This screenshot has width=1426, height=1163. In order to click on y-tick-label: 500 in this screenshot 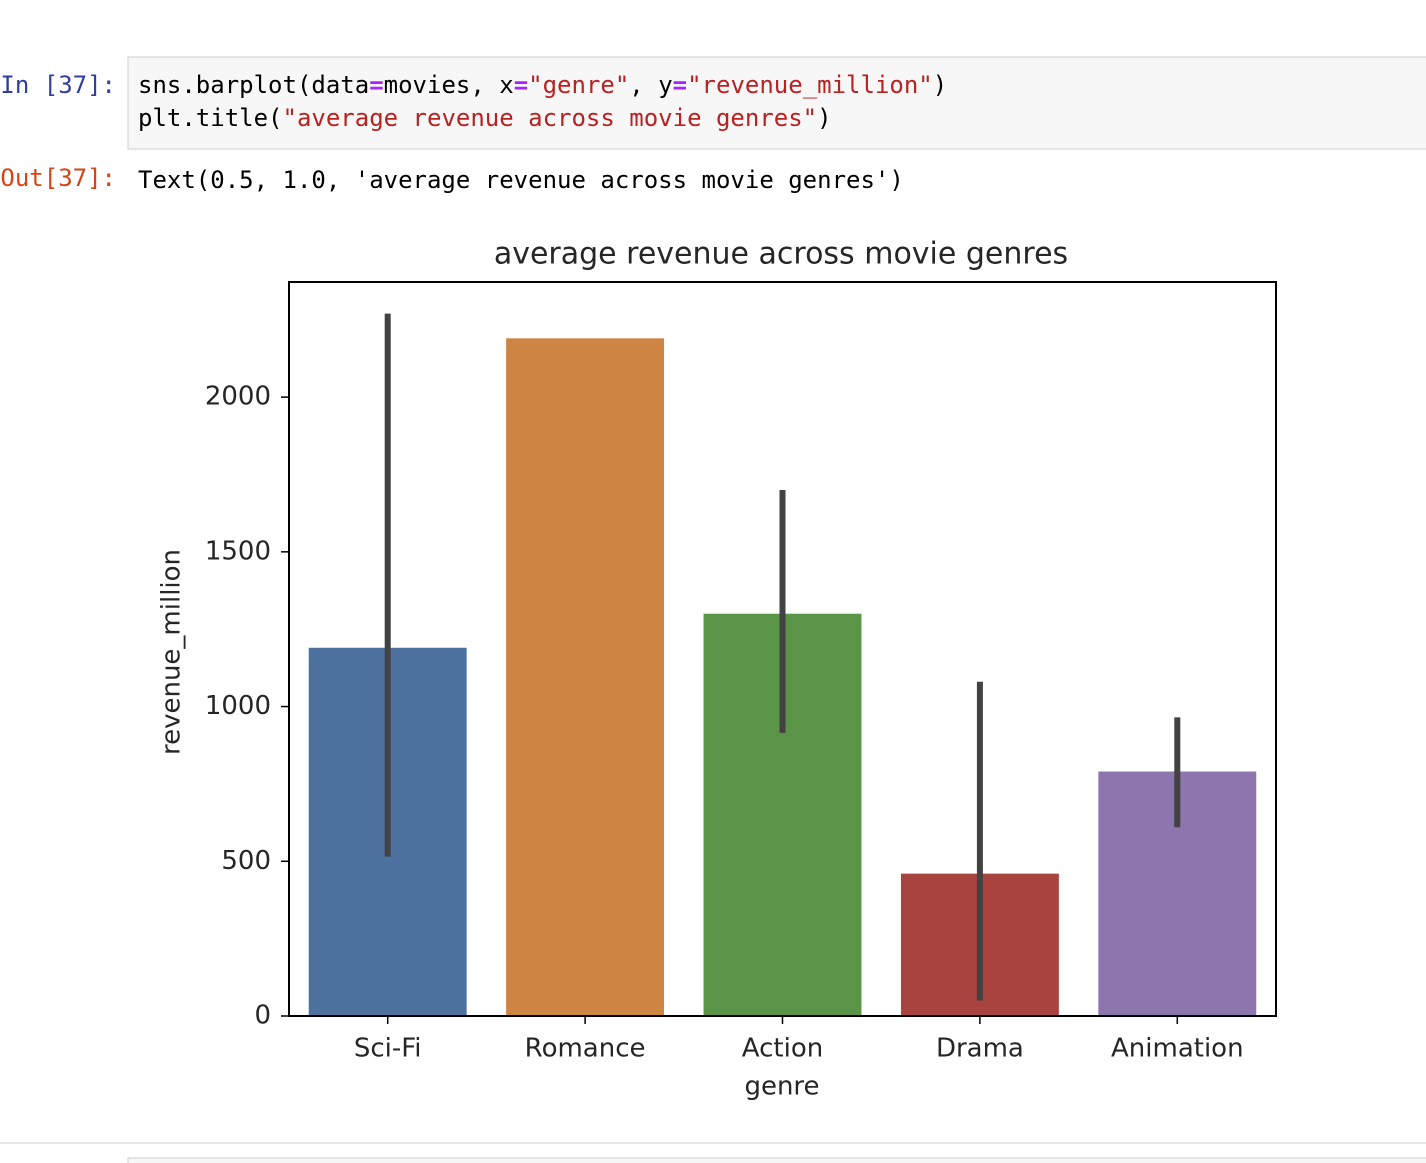, I will do `click(246, 861)`.